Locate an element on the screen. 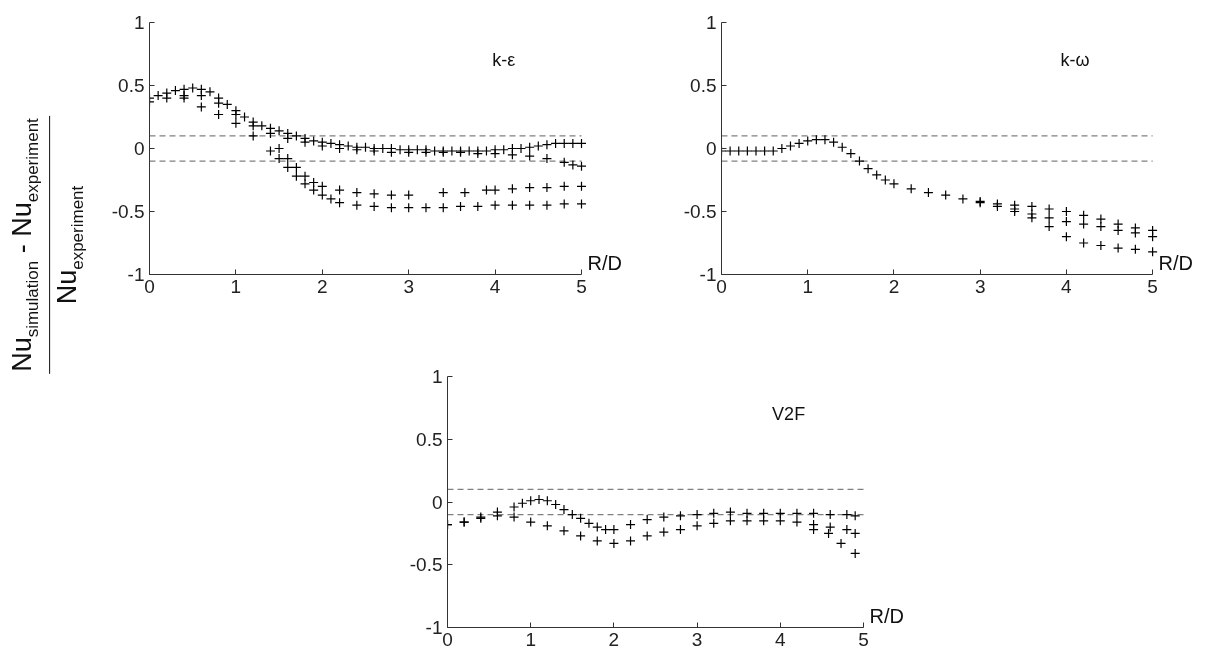 The height and width of the screenshot is (657, 1211). text: k-ε is located at coordinates (504, 60).